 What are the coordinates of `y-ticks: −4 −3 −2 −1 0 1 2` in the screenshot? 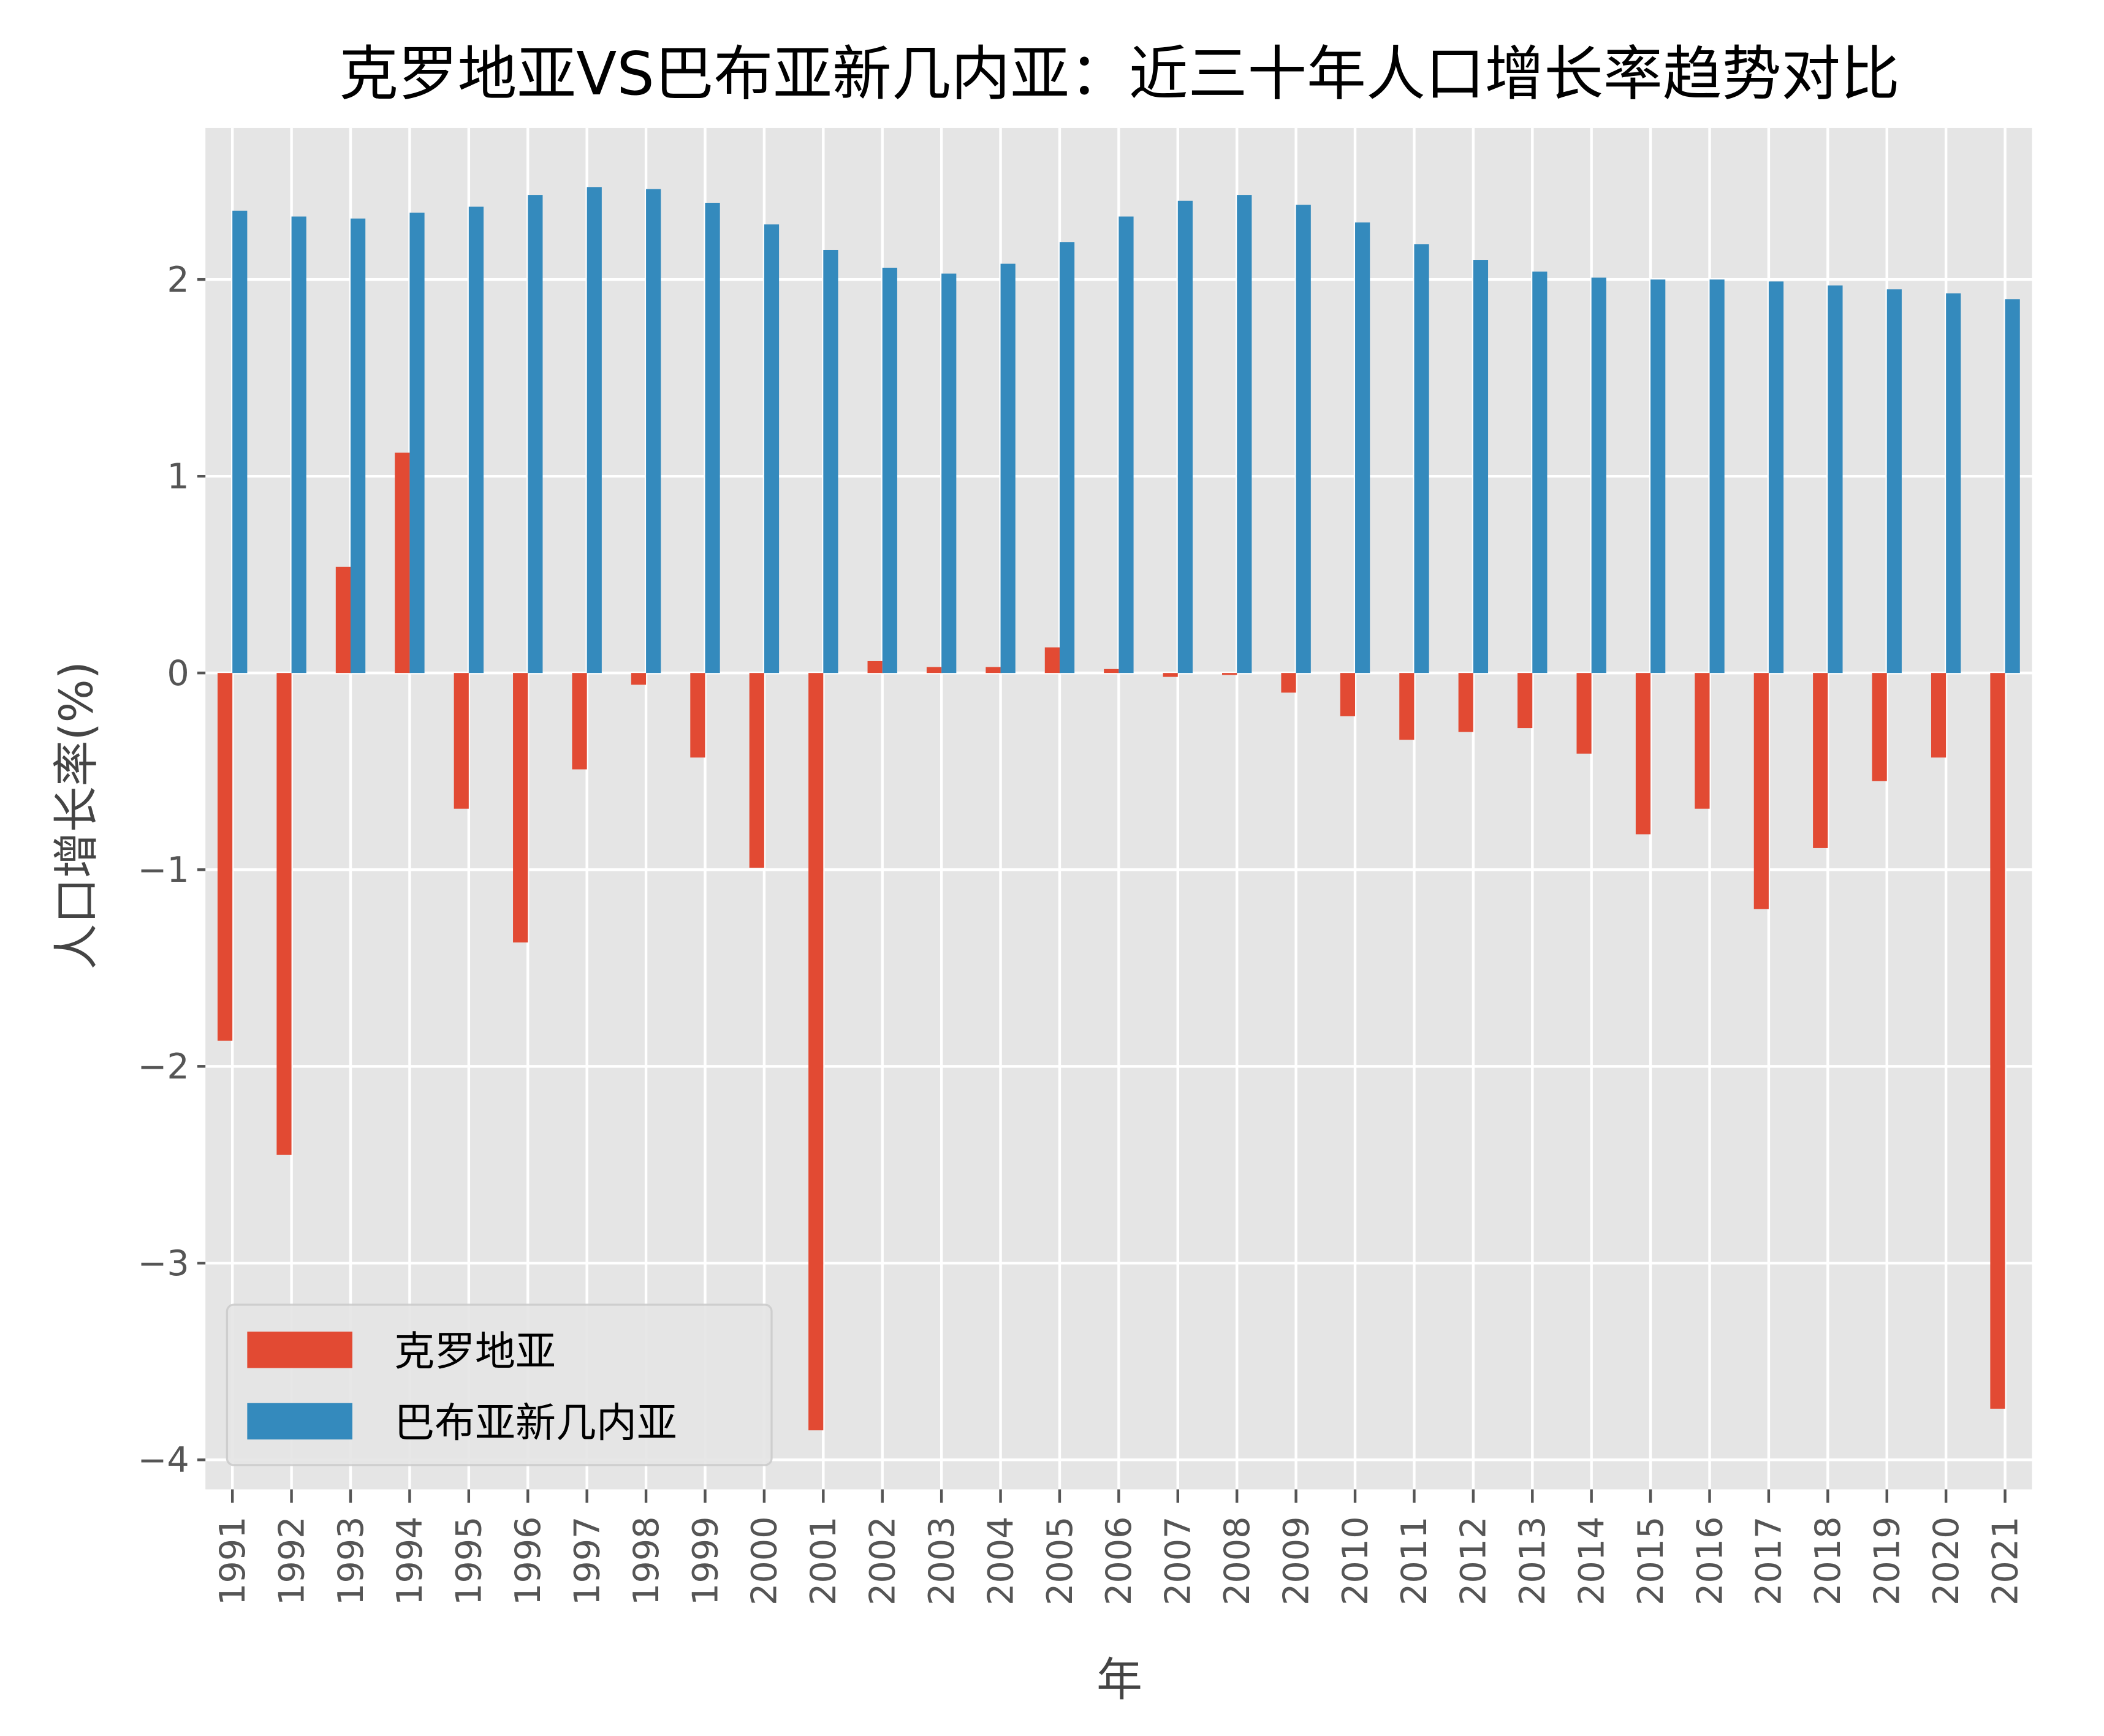 It's located at (172, 870).